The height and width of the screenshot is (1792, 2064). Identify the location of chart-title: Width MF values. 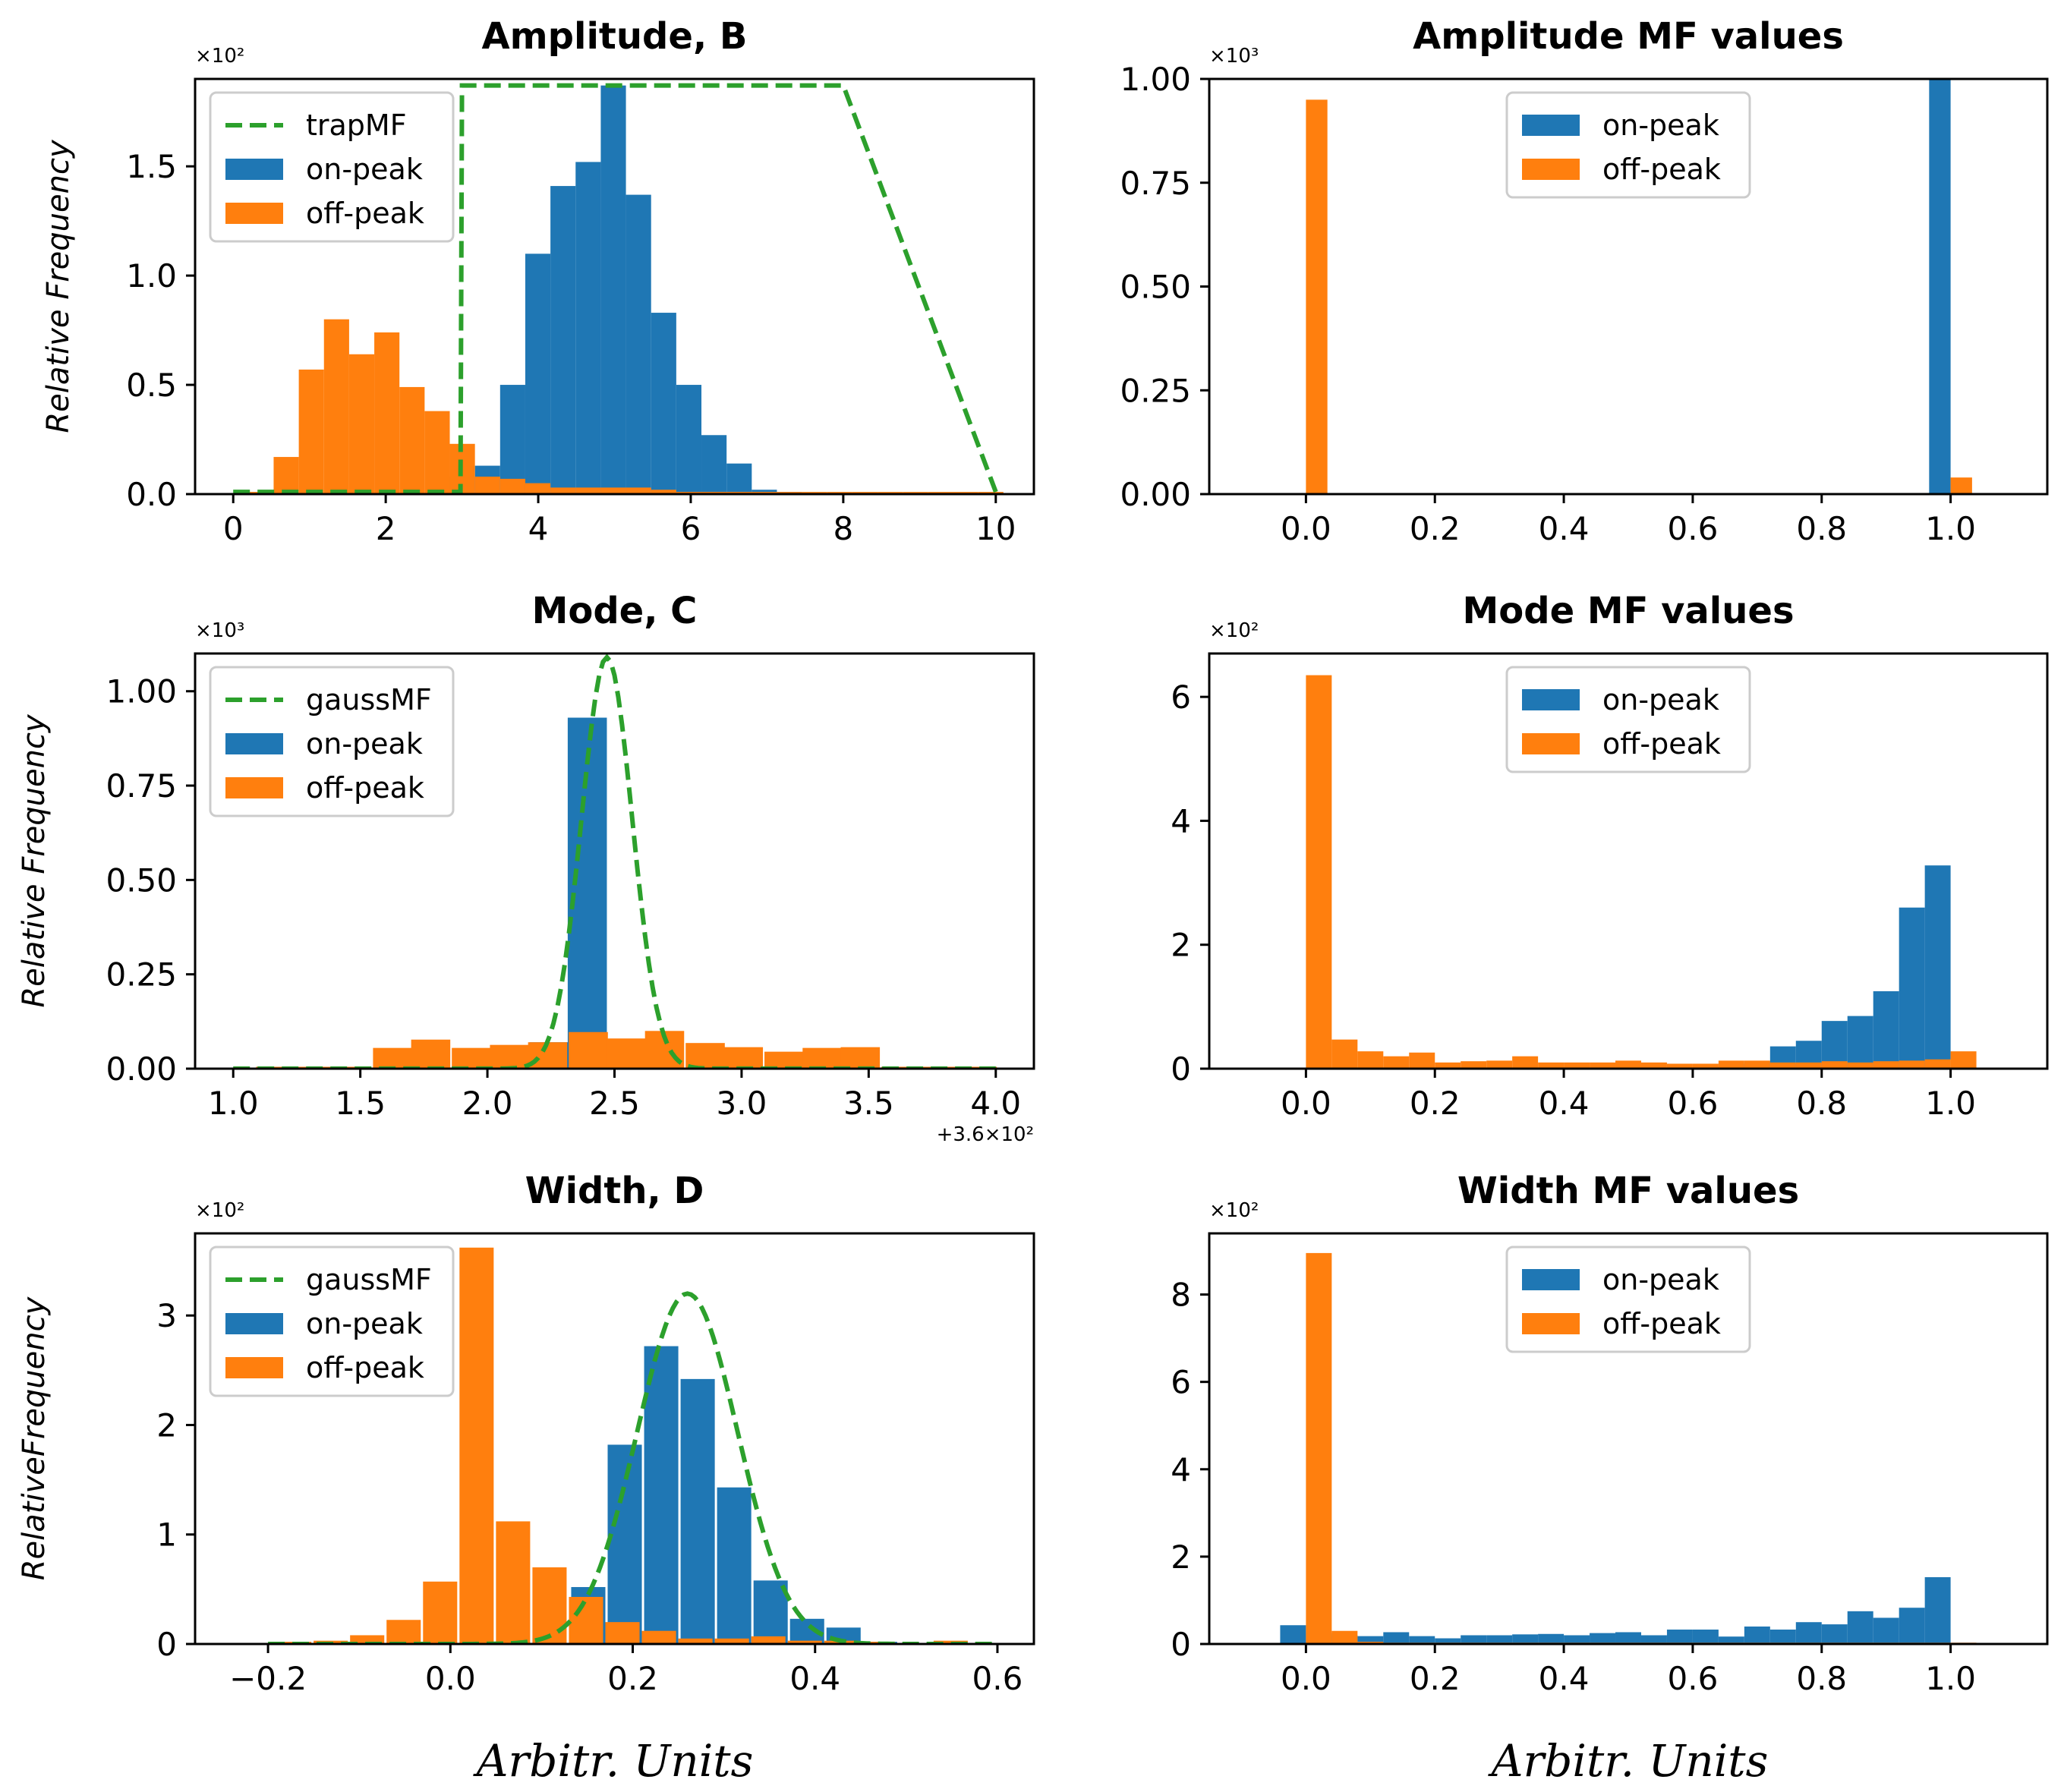
(1628, 1191).